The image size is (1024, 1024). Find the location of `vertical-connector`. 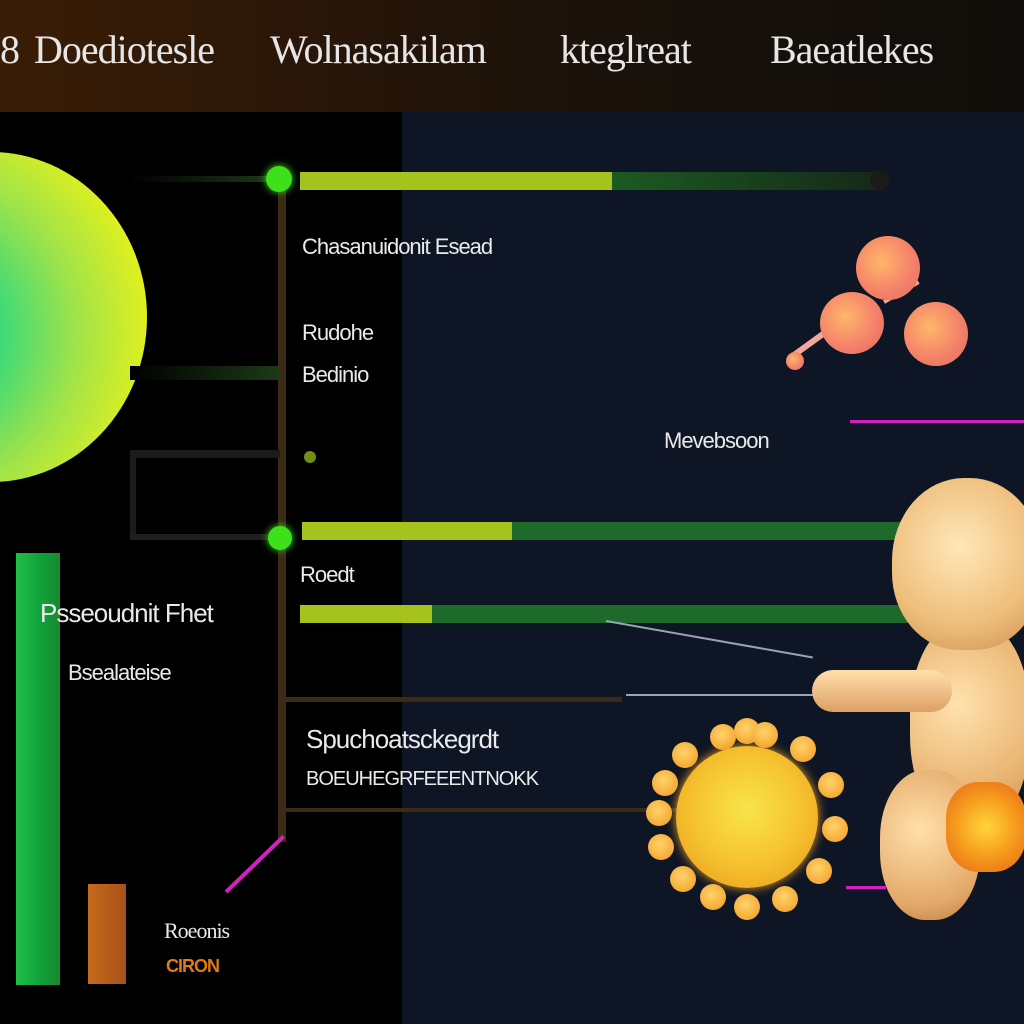

vertical-connector is located at coordinates (282, 512).